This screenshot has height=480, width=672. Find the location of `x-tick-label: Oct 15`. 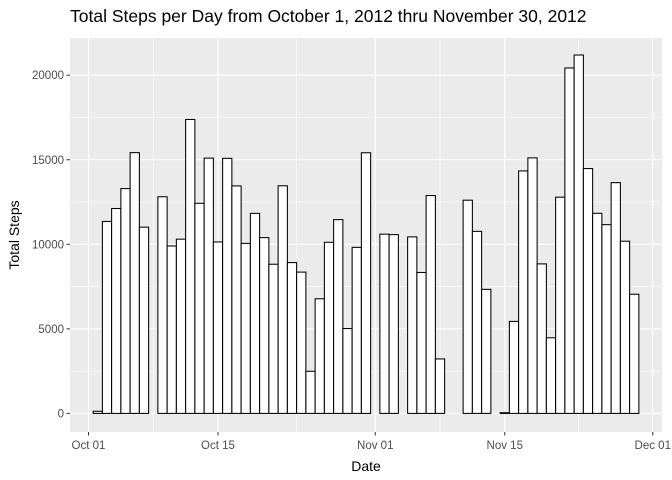

x-tick-label: Oct 15 is located at coordinates (218, 446).